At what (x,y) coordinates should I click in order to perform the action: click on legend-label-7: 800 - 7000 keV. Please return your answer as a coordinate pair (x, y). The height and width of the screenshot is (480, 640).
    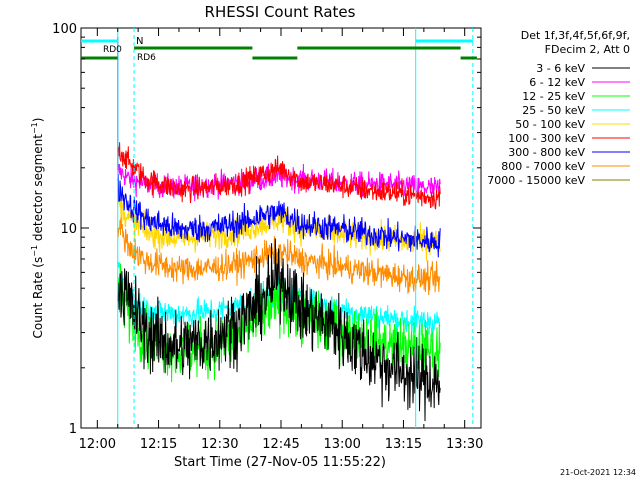
    Looking at the image, I should click on (543, 166).